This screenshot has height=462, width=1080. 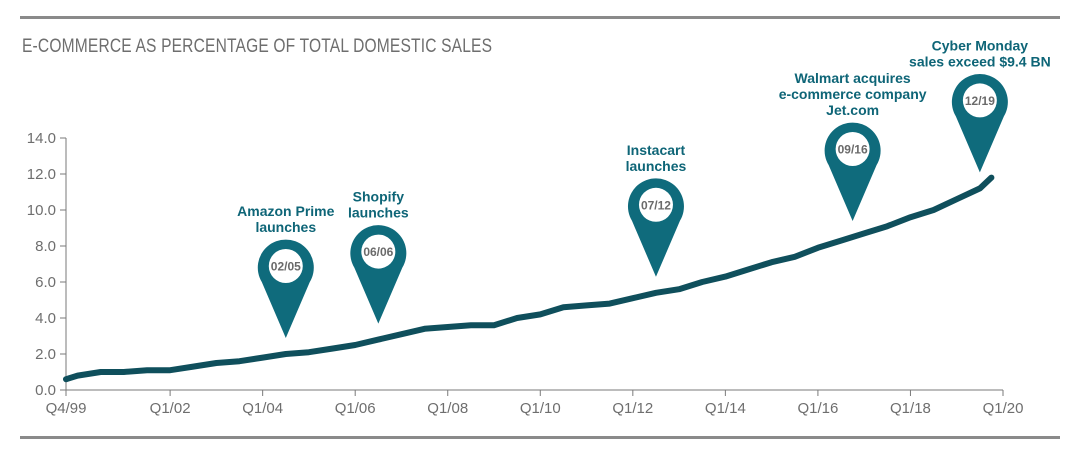 What do you see at coordinates (45, 354) in the screenshot?
I see `y-tick-label: 2.0` at bounding box center [45, 354].